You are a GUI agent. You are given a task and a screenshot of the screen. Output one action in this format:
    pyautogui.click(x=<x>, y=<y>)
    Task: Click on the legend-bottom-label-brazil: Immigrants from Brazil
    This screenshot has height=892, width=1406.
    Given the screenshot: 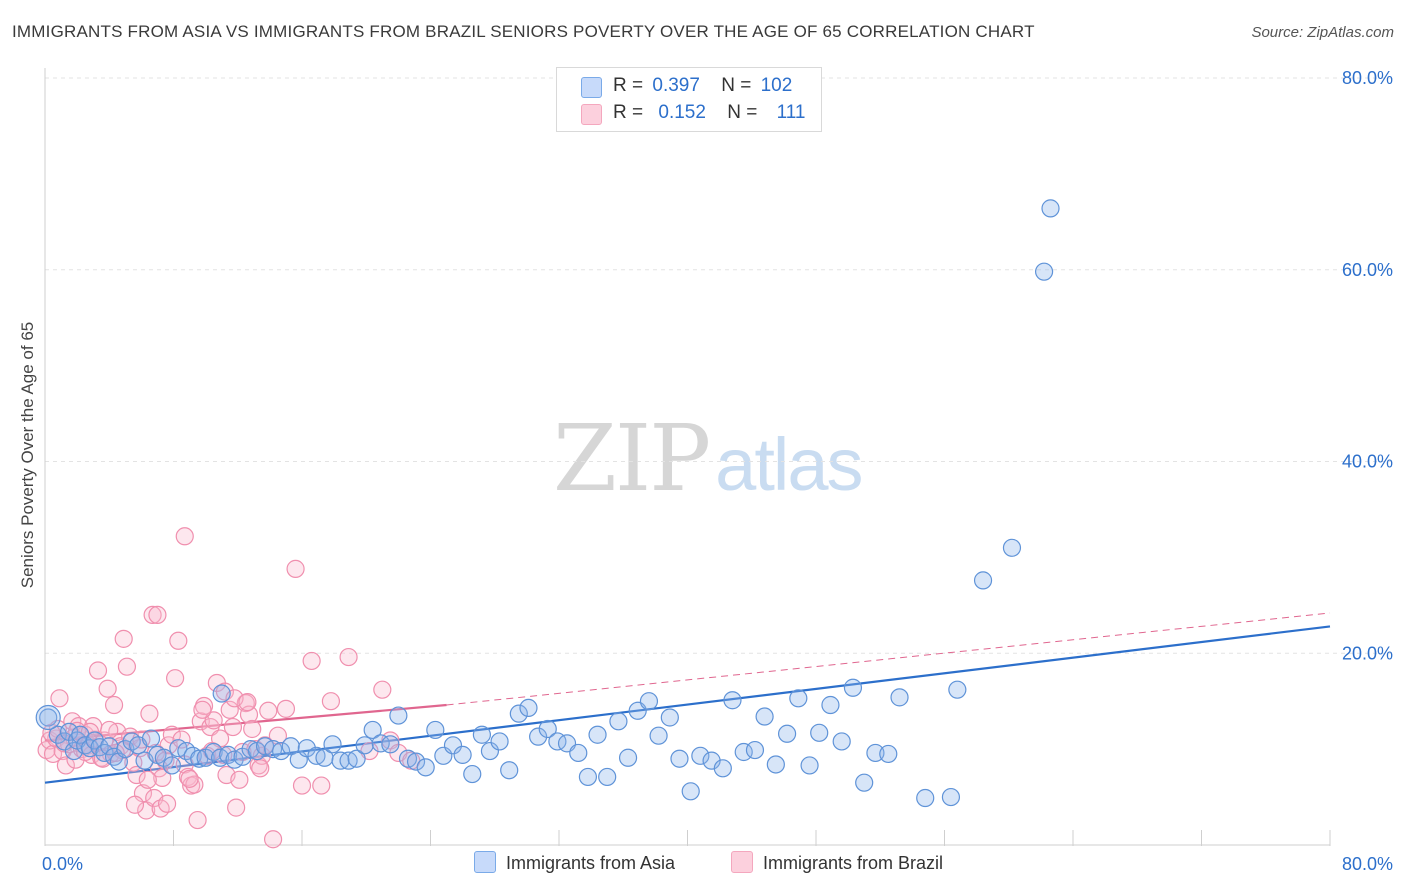 What is the action you would take?
    pyautogui.click(x=853, y=863)
    